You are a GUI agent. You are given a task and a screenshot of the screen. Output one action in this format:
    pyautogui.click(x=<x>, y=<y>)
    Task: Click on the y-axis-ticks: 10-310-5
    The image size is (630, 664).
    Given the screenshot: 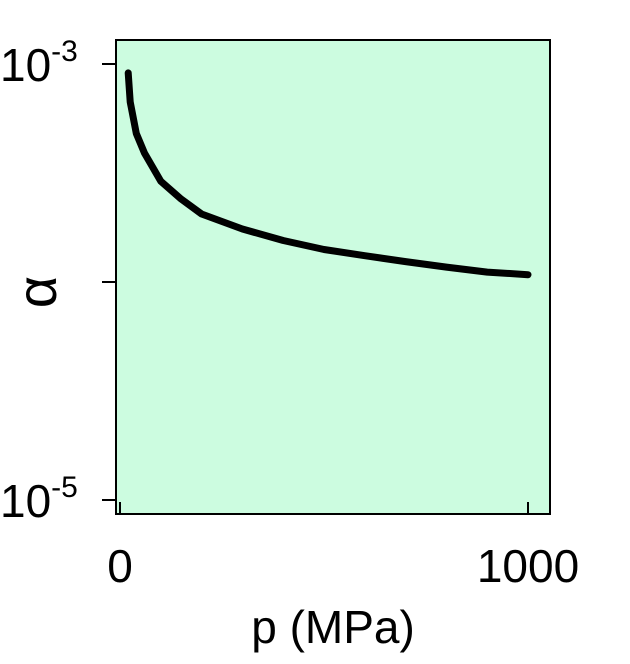 What is the action you would take?
    pyautogui.click(x=58, y=281)
    